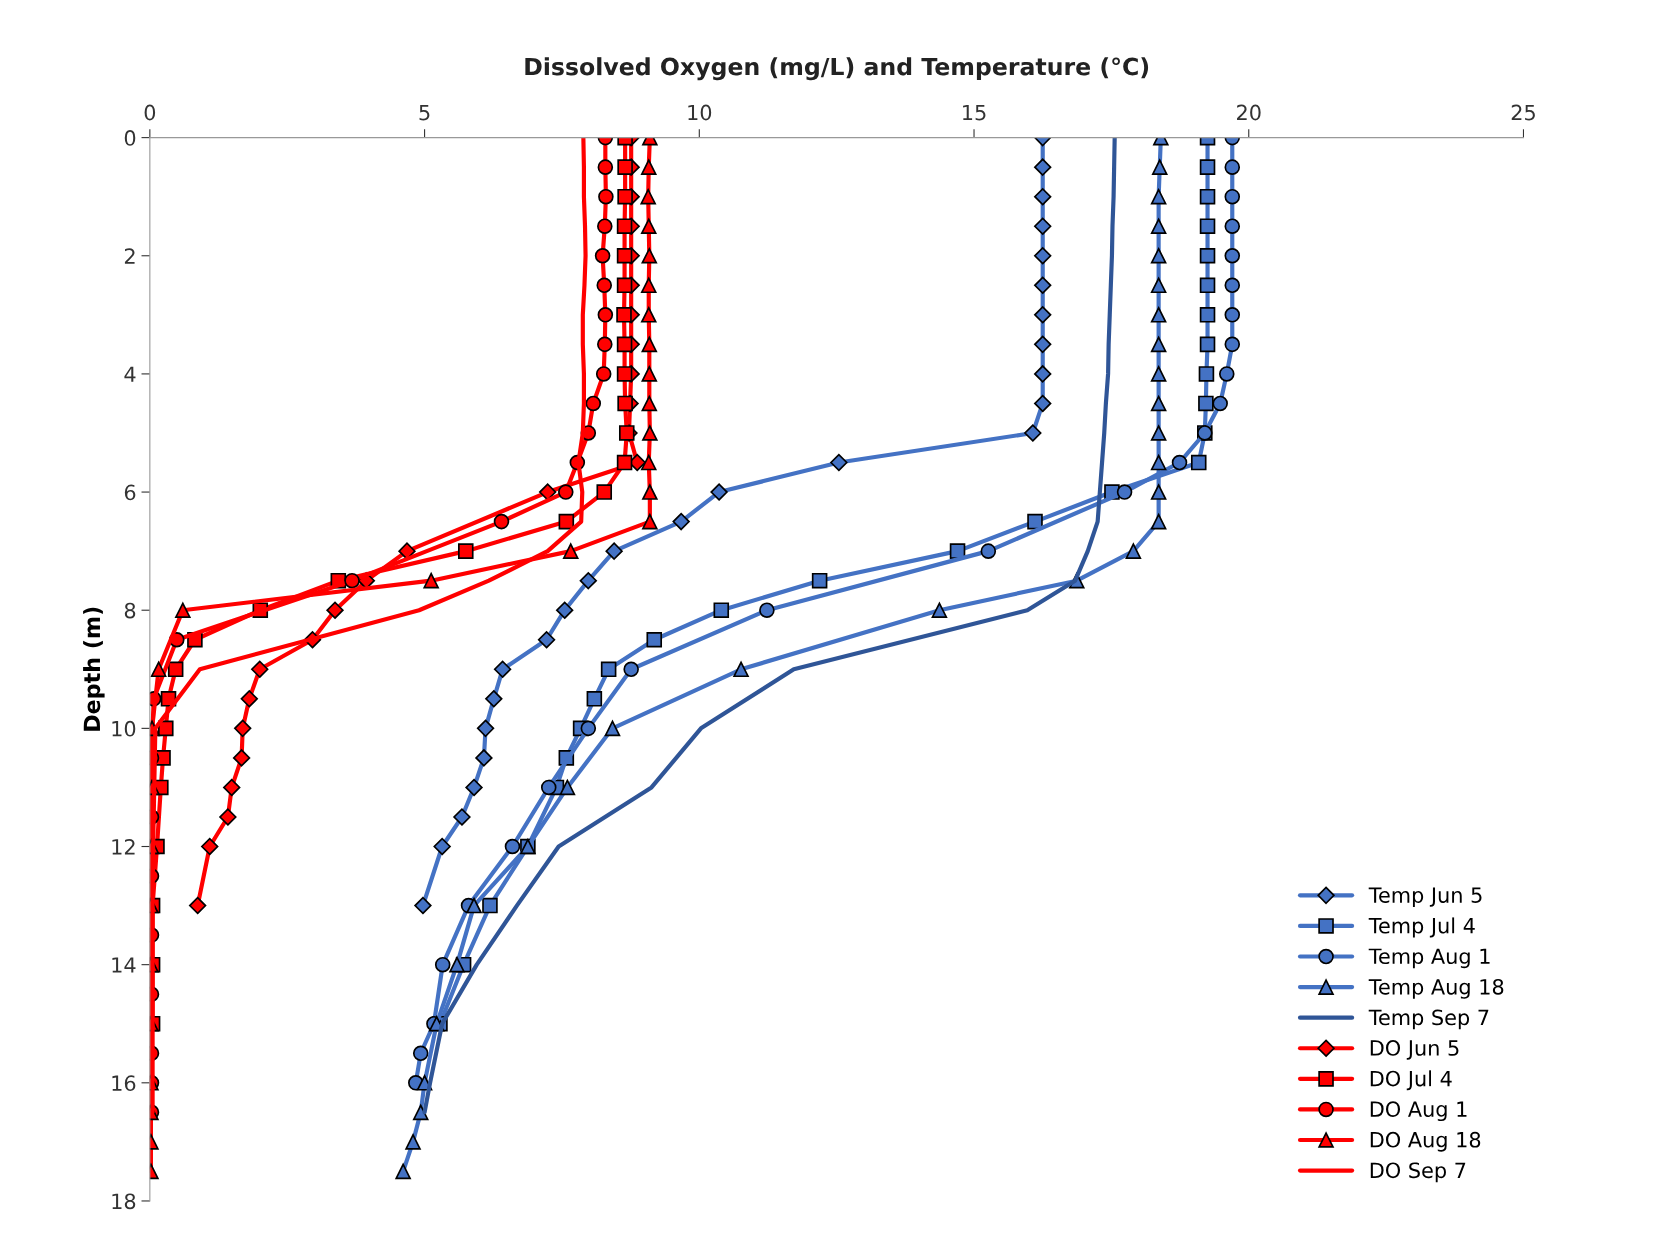 This screenshot has height=1251, width=1665. I want to click on y-tick-label: 14, so click(124, 965).